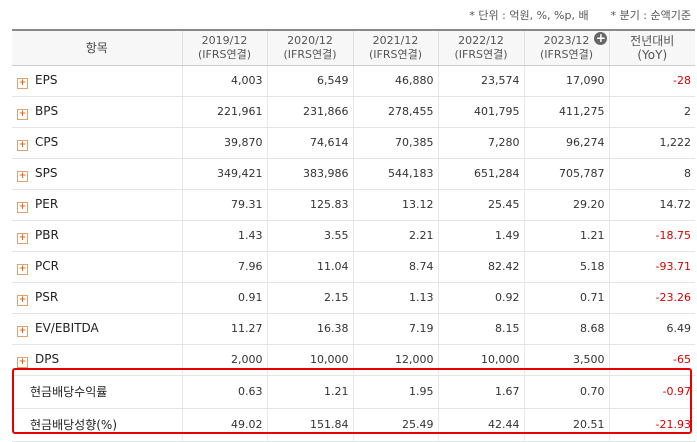  What do you see at coordinates (651, 392) in the screenshot?
I see `yoy-cell: -0.97` at bounding box center [651, 392].